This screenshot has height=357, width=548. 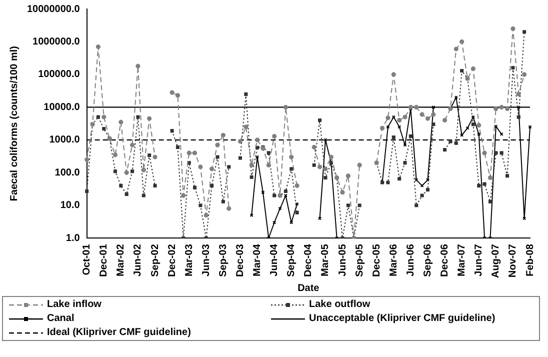 What do you see at coordinates (189, 260) in the screenshot?
I see `x-tick-label: Mar-03` at bounding box center [189, 260].